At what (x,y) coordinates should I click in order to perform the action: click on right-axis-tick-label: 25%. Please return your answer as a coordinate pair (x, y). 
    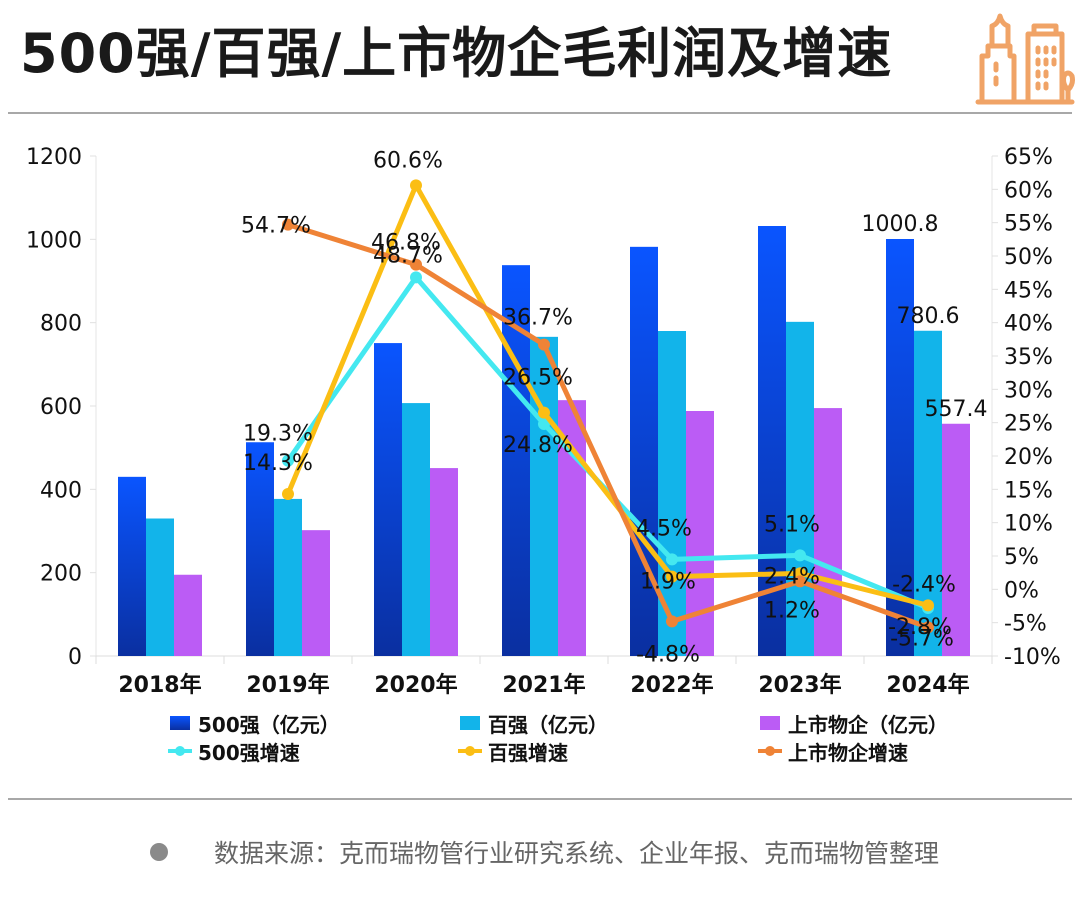
    Looking at the image, I should click on (1028, 424).